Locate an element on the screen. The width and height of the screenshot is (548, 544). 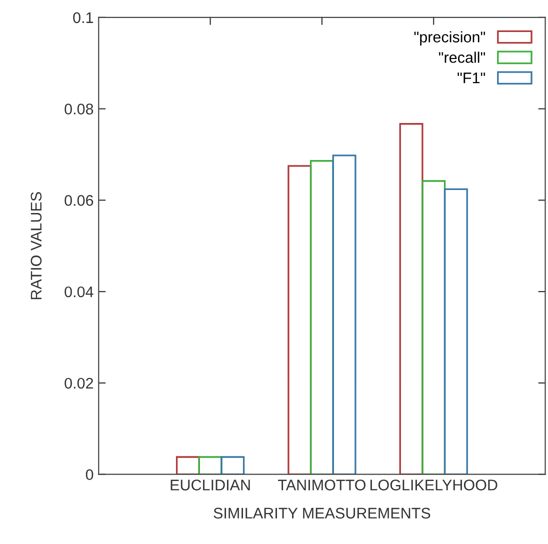
y-tick-label: 0.02 is located at coordinates (79, 383).